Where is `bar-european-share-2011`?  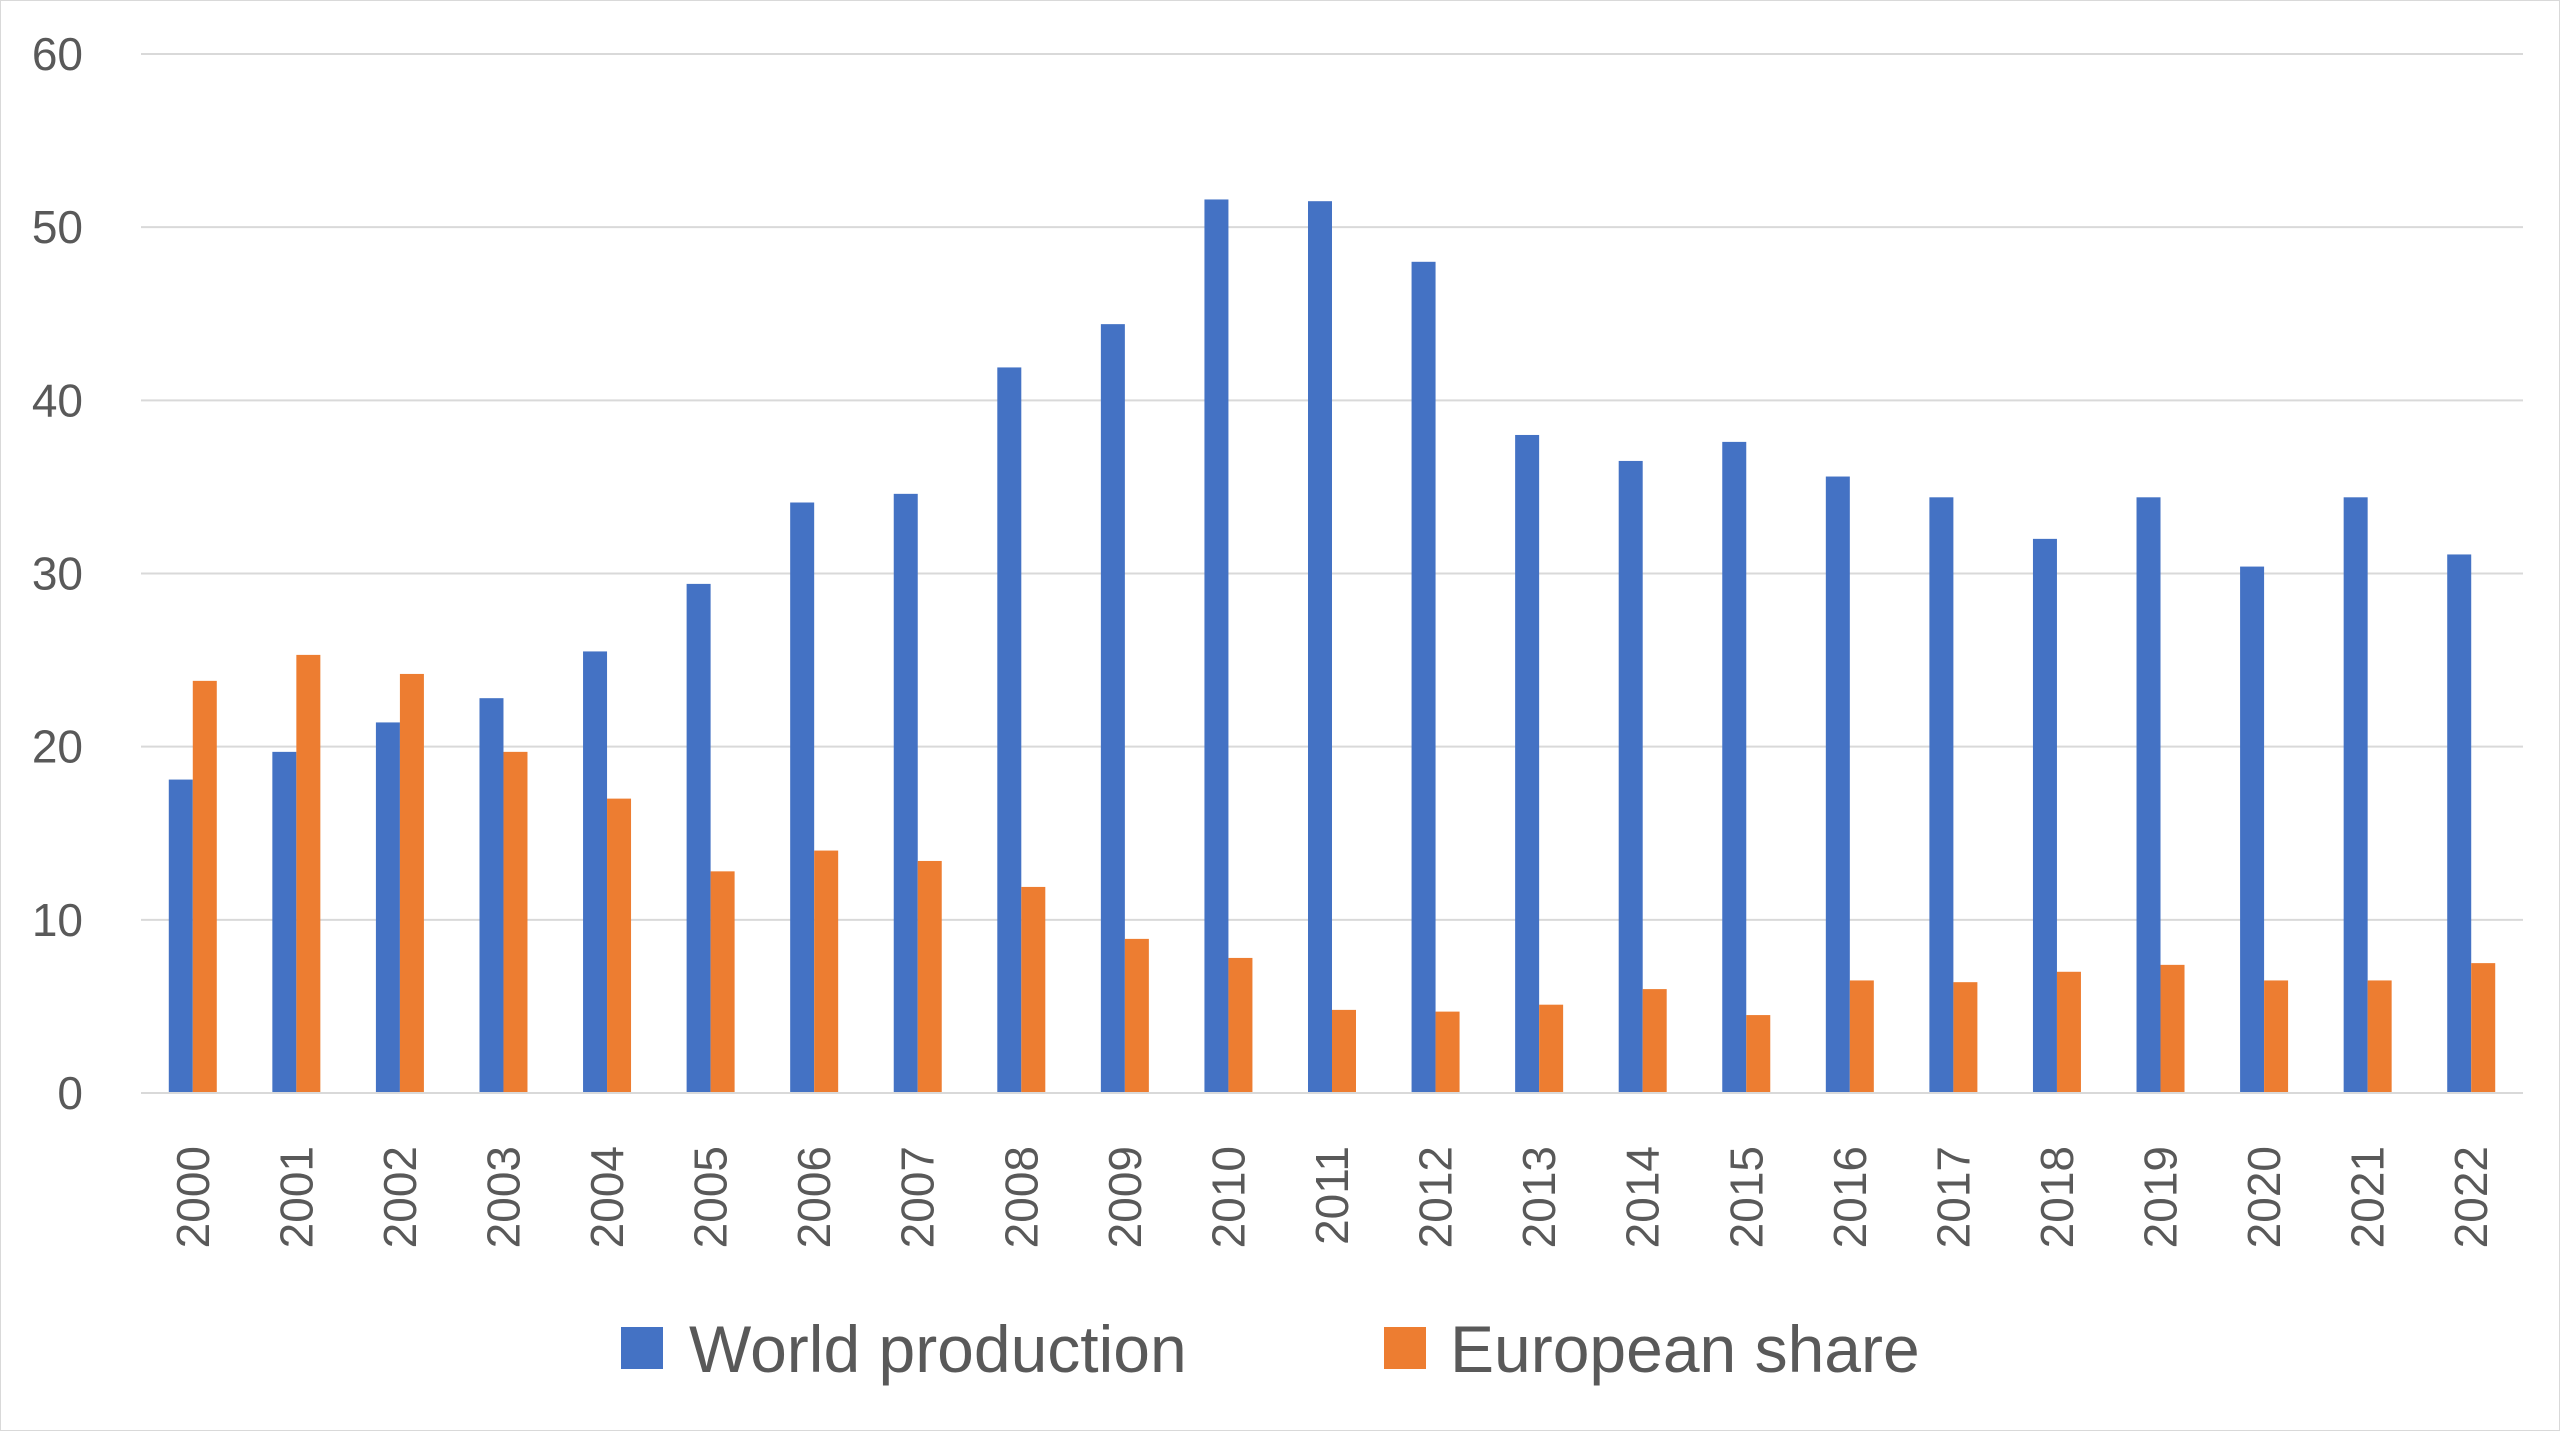 bar-european-share-2011 is located at coordinates (1344, 1051).